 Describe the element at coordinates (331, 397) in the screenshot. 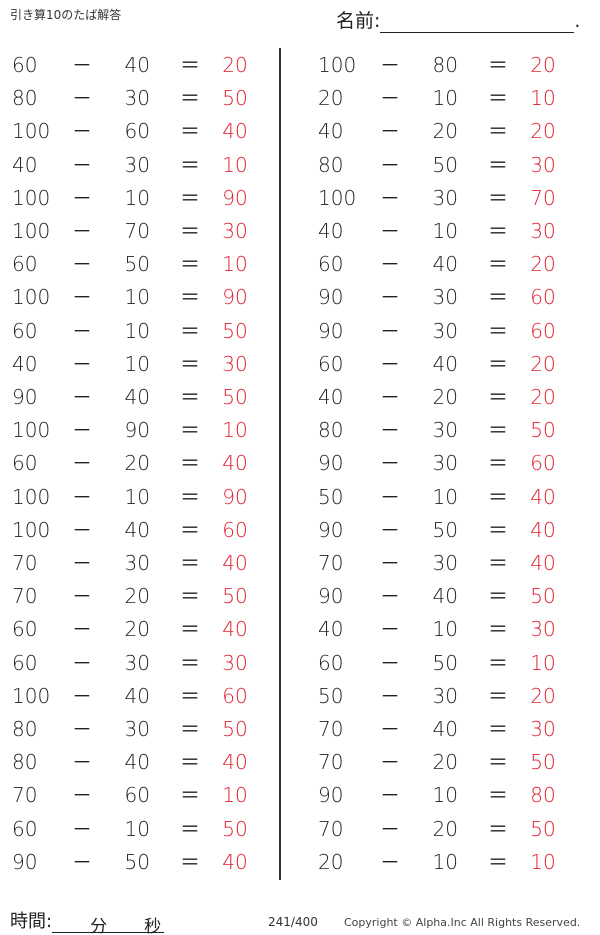

I see `minuend: 40` at that location.